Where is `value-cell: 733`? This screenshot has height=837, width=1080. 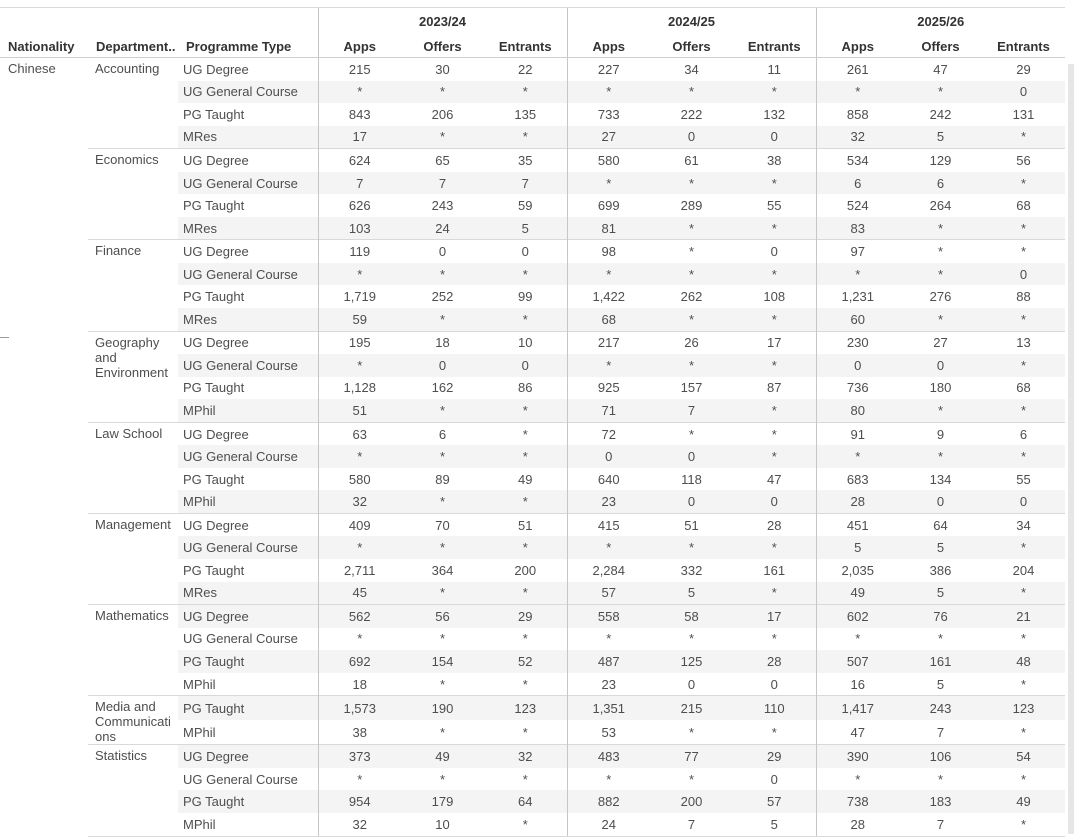
value-cell: 733 is located at coordinates (608, 114).